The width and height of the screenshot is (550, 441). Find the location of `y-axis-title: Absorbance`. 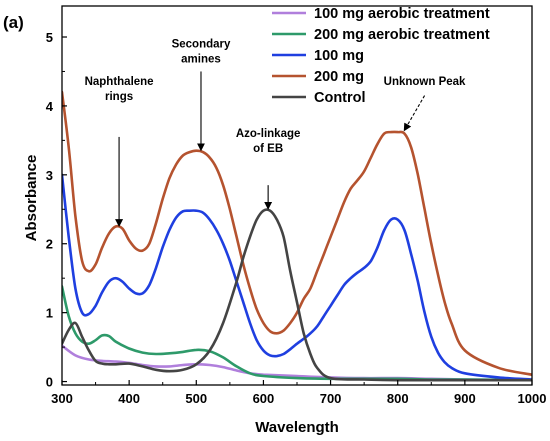

y-axis-title: Absorbance is located at coordinates (31, 198).